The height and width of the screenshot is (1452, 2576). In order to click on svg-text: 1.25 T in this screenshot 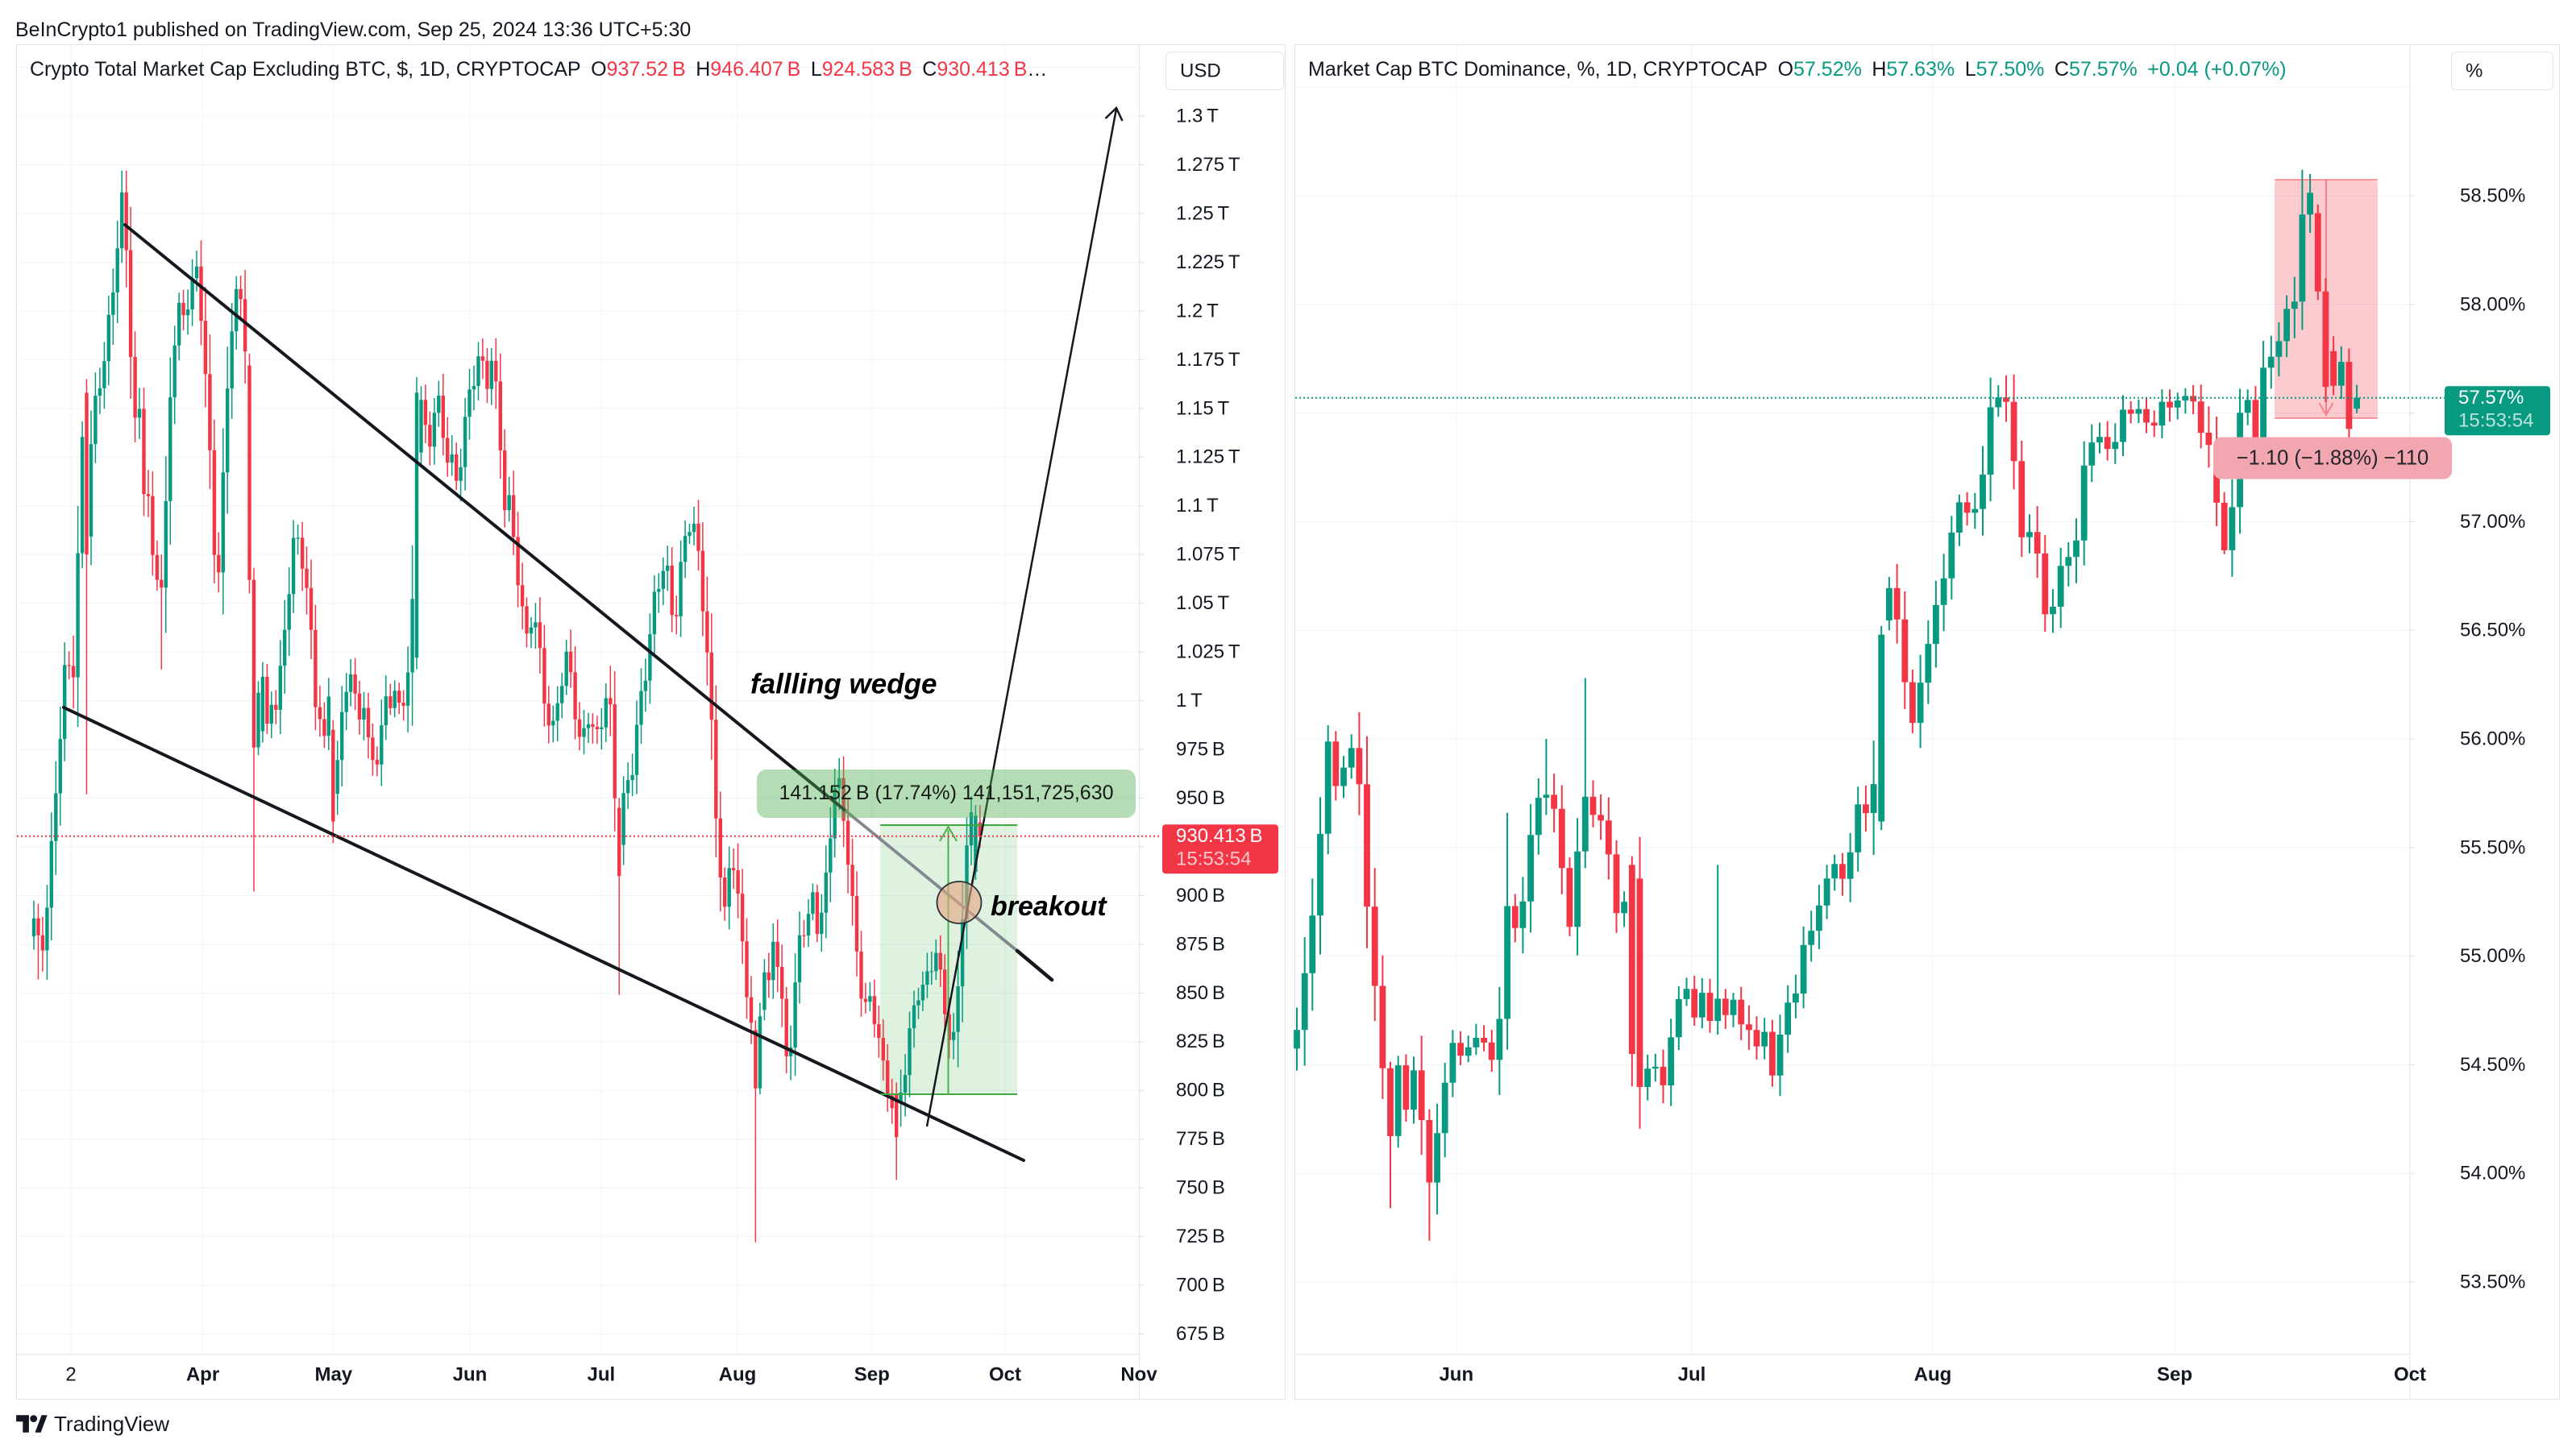, I will do `click(1203, 213)`.